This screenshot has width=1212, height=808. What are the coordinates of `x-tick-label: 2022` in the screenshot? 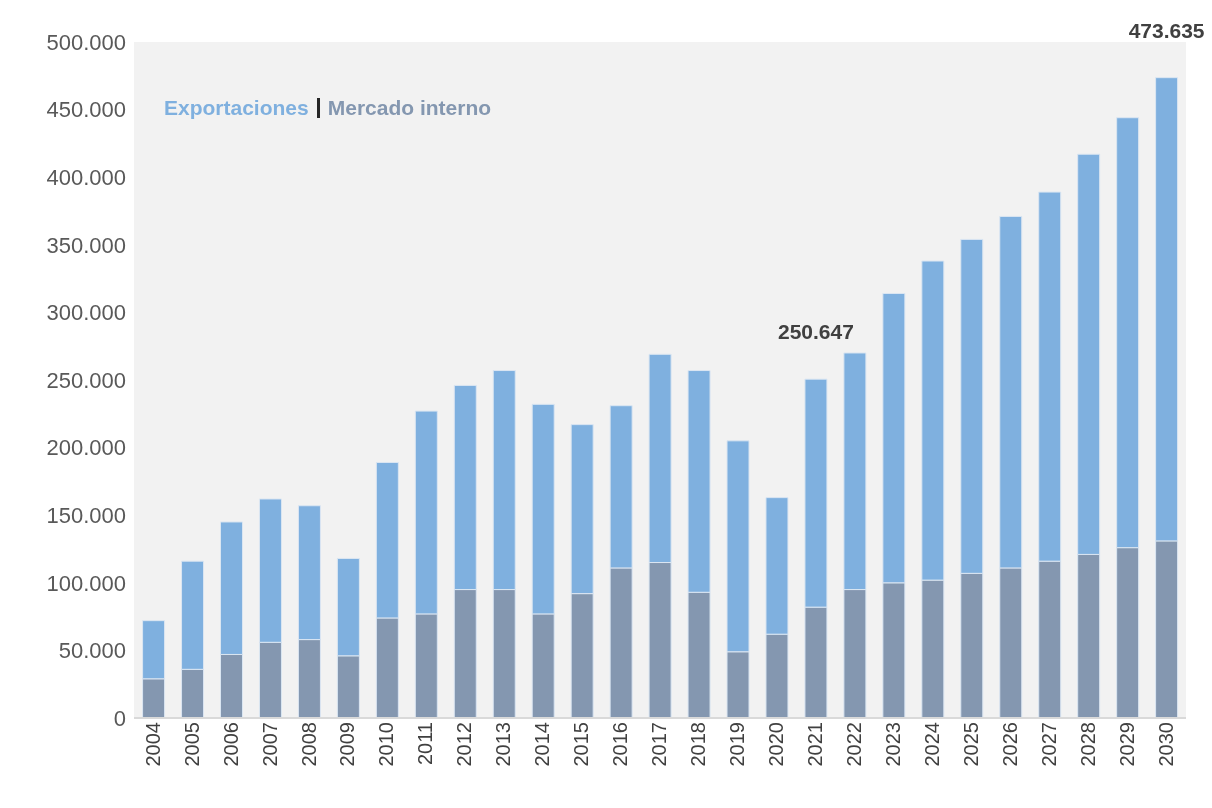 It's located at (854, 744).